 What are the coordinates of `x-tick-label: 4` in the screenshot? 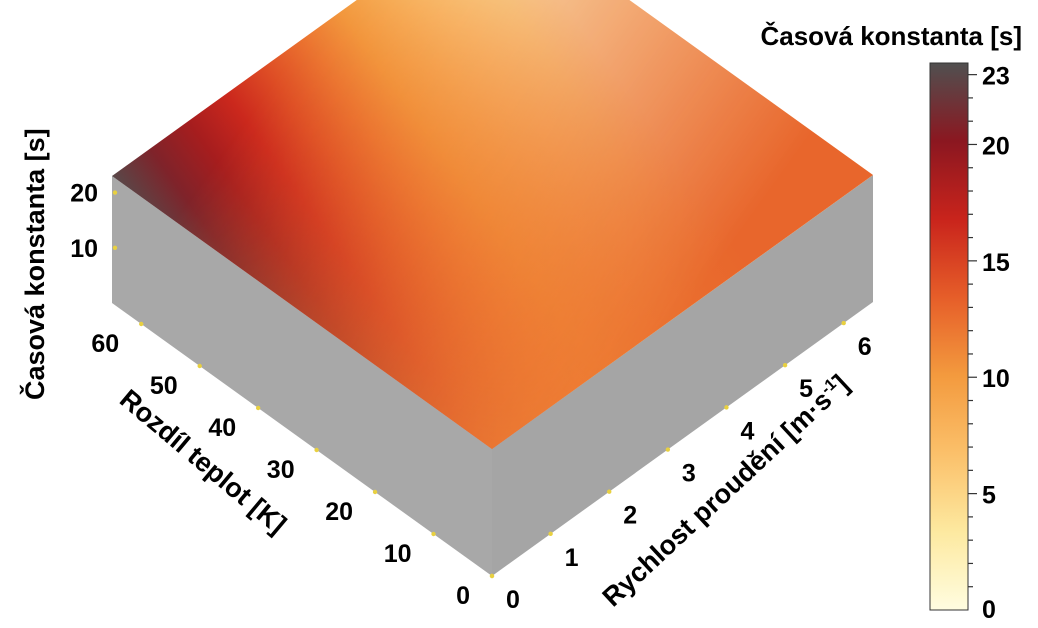 It's located at (747, 431).